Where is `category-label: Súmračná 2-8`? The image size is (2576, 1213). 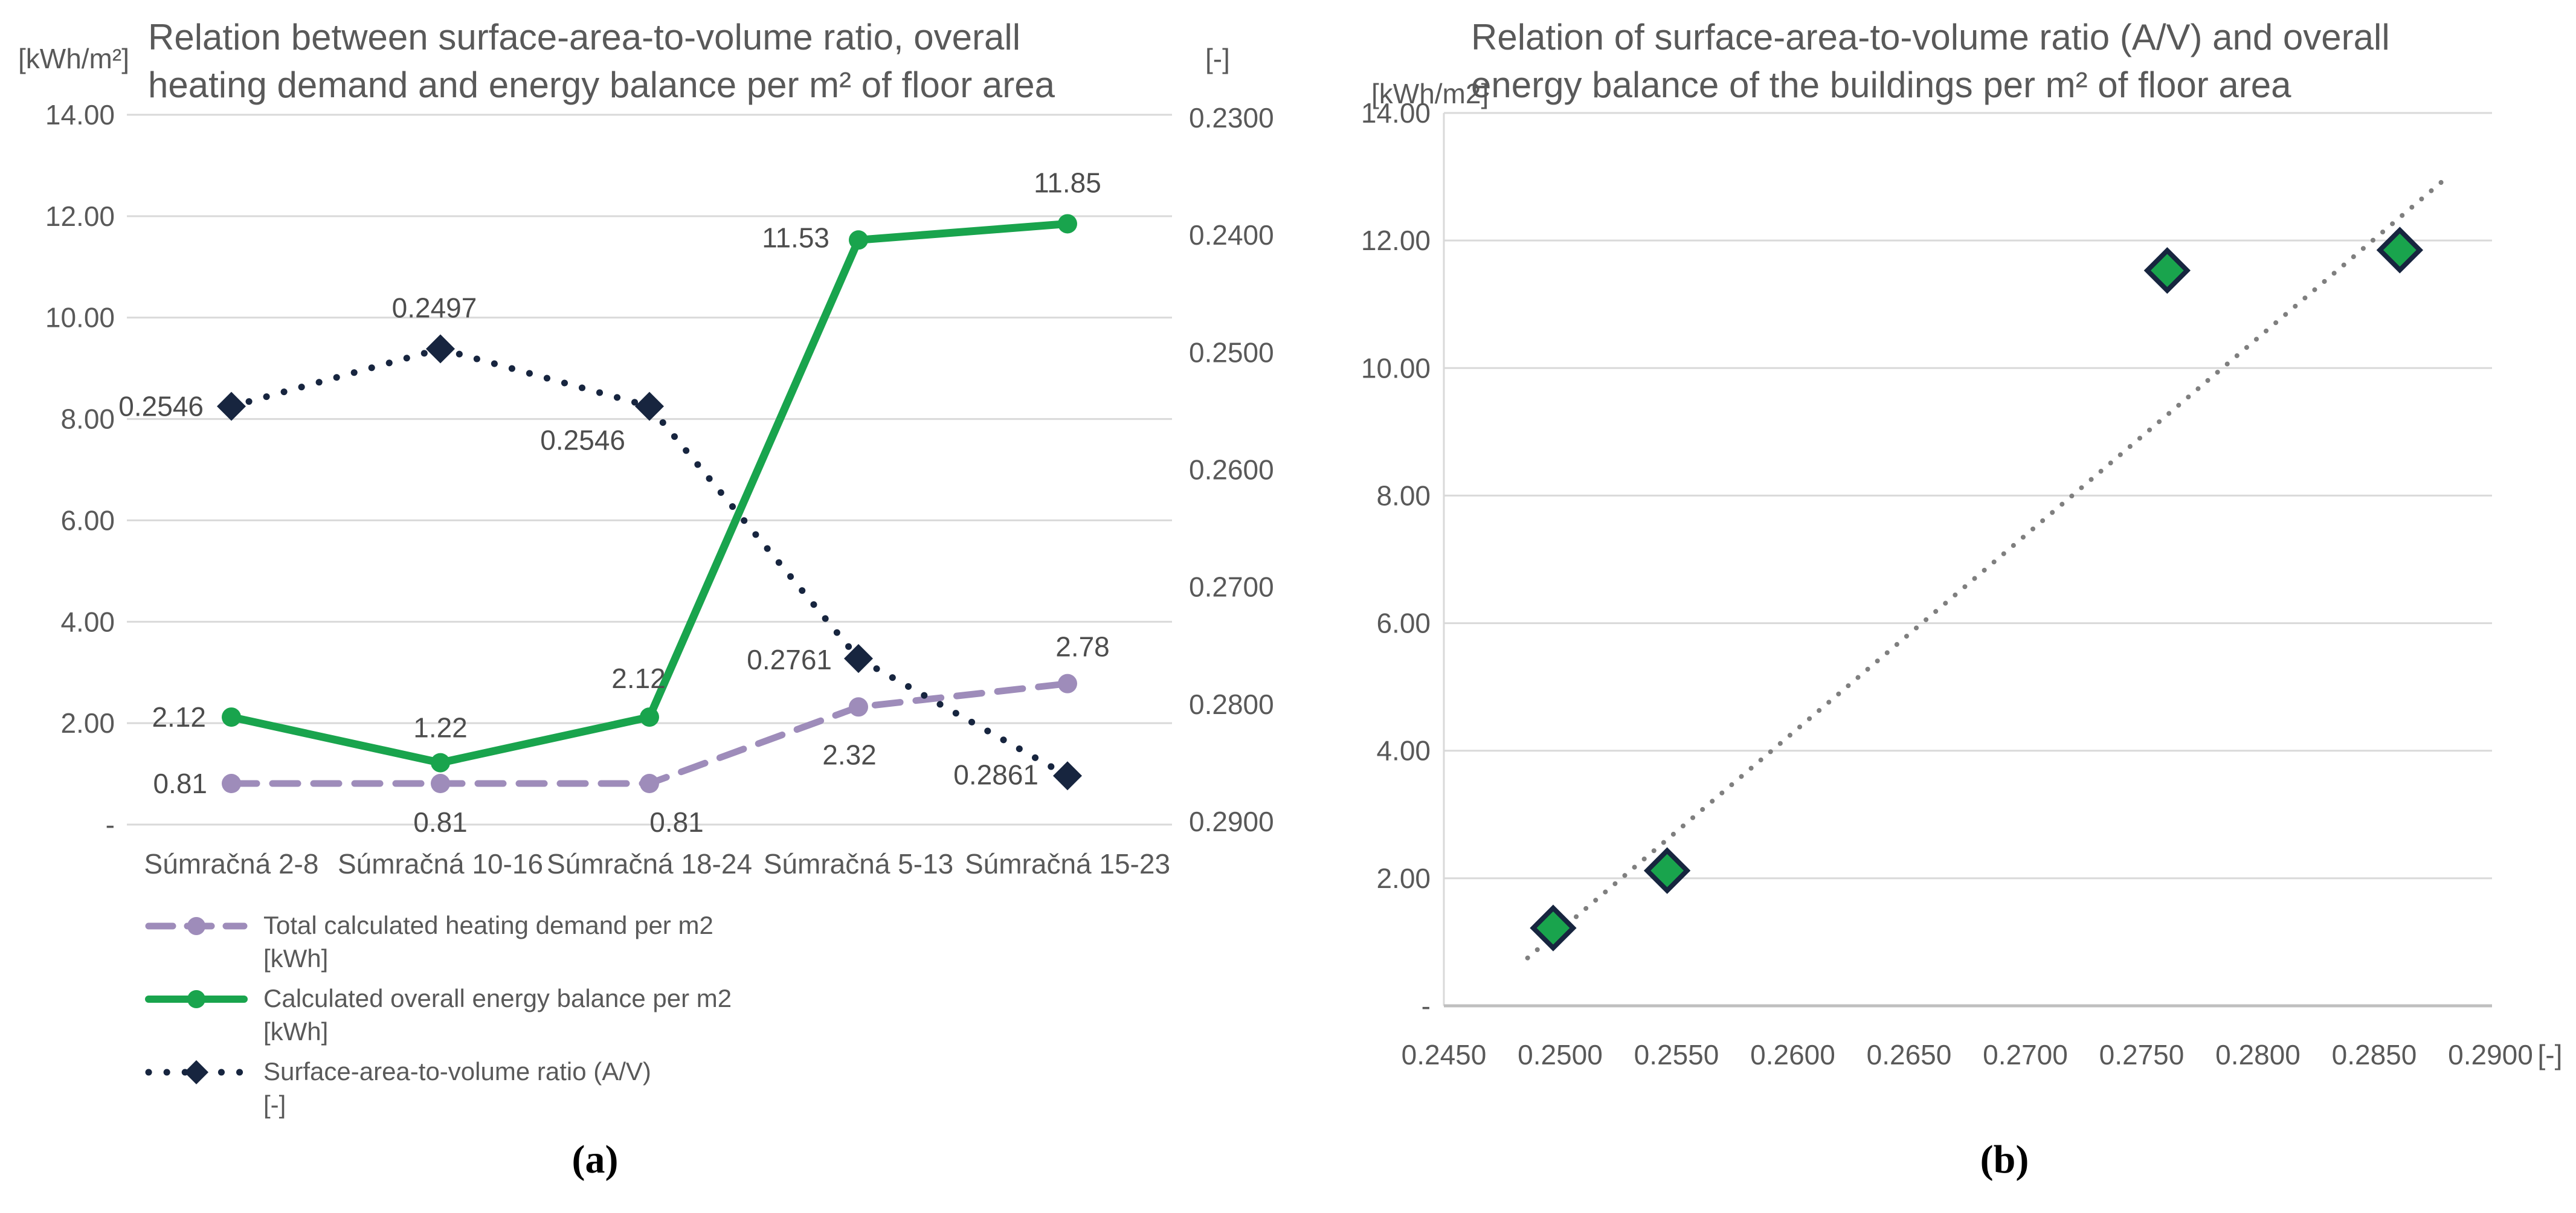
category-label: Súmračná 2-8 is located at coordinates (232, 864).